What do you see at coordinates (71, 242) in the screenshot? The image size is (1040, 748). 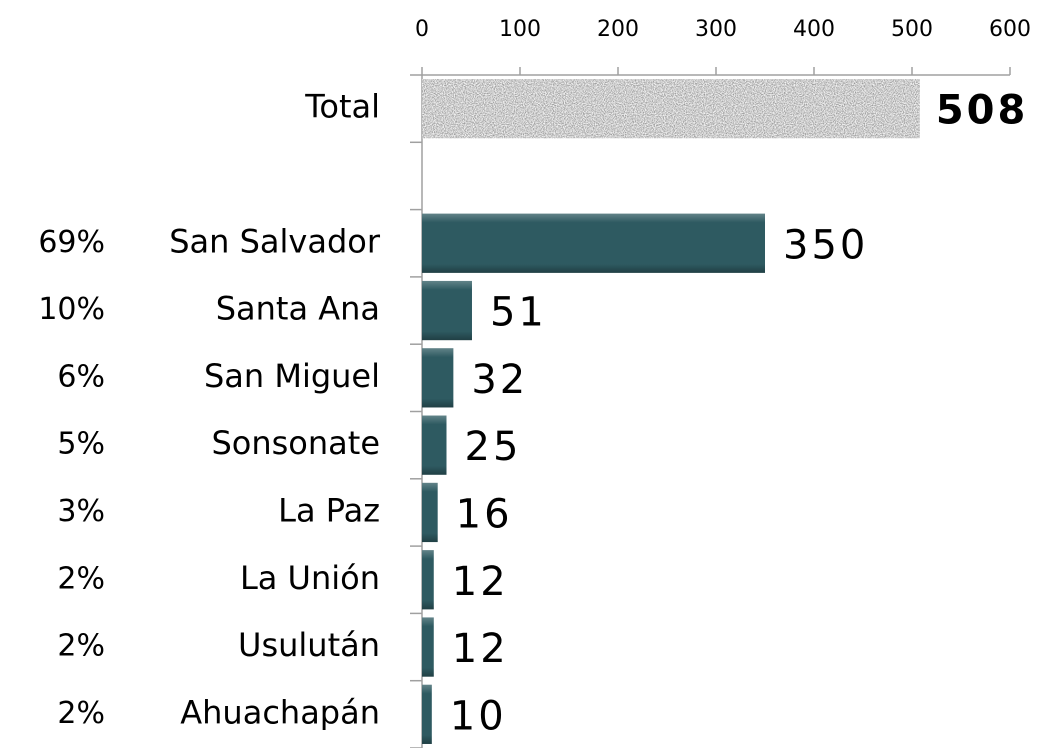 I see `percent-label: 69%` at bounding box center [71, 242].